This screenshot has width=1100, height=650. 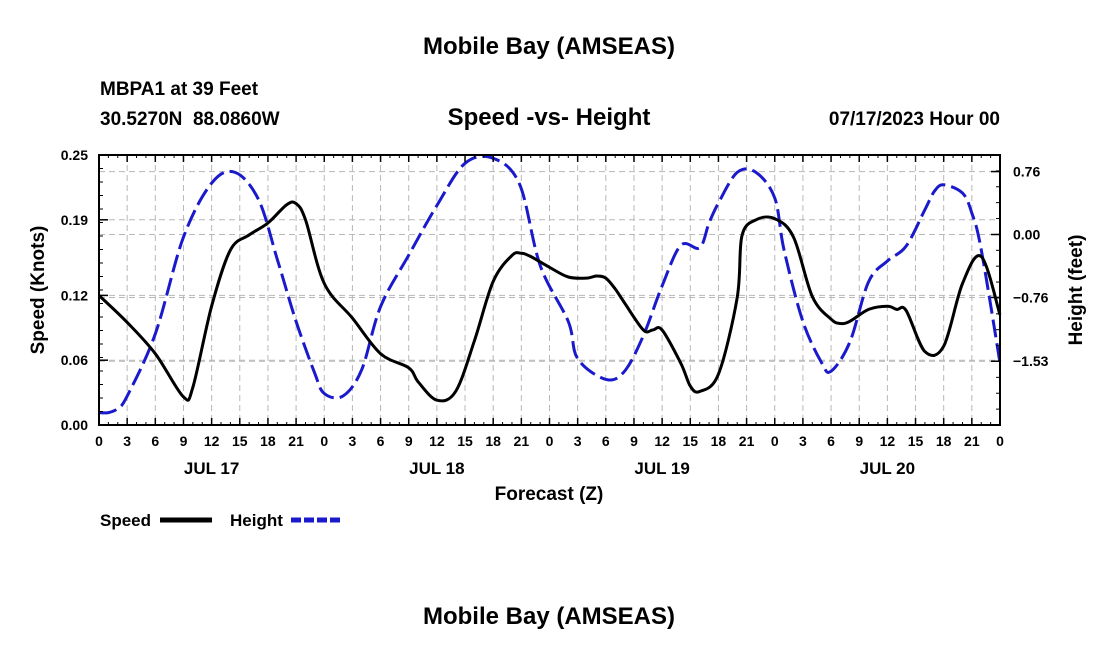 What do you see at coordinates (914, 119) in the screenshot?
I see `run-time-label: 07/17/2023 Hour 00` at bounding box center [914, 119].